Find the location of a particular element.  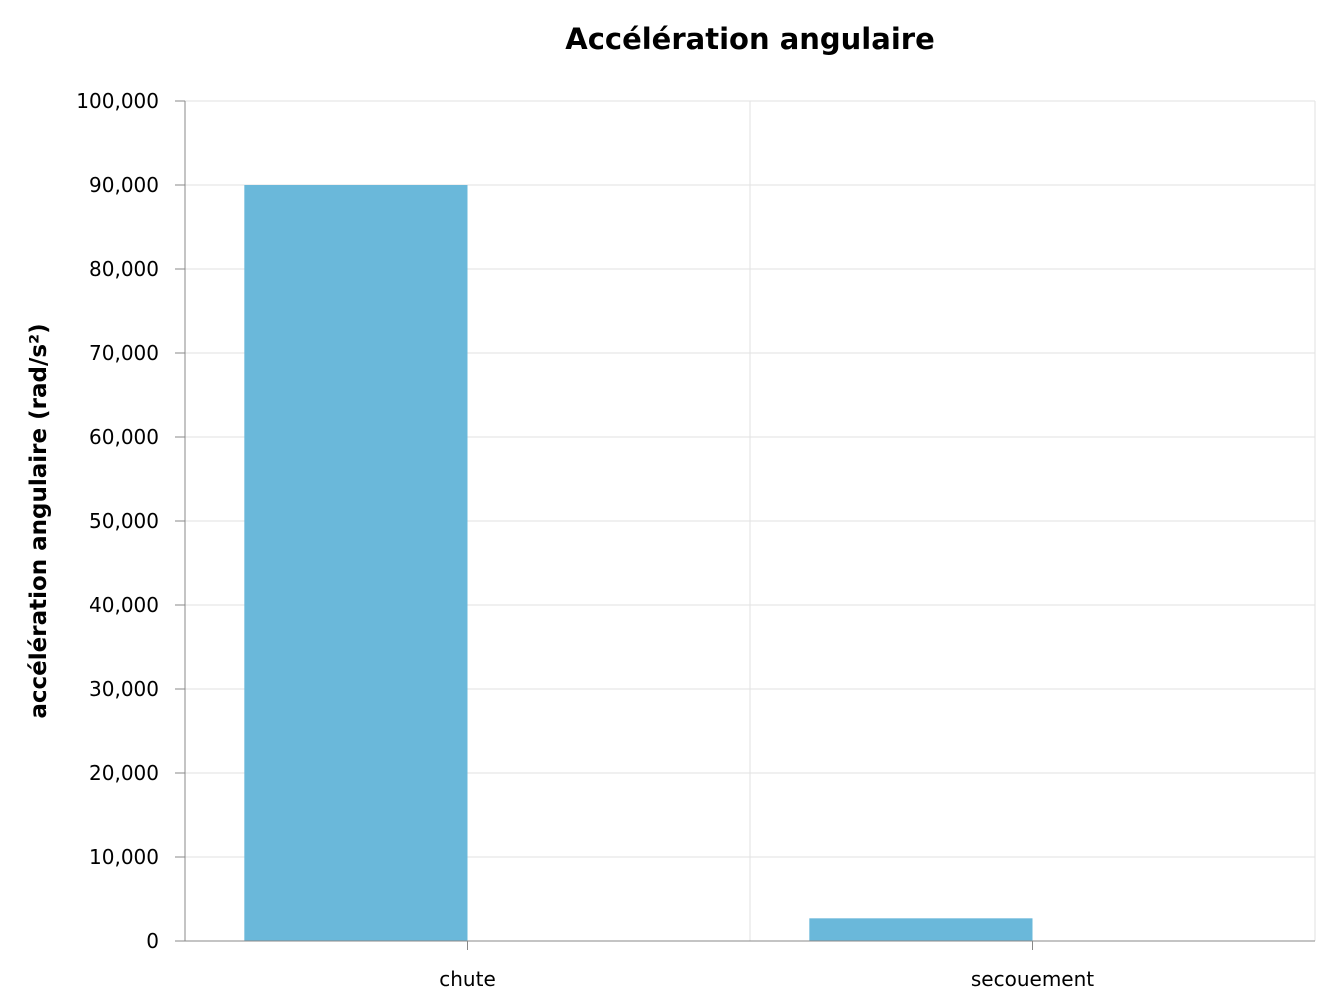

bar-chute is located at coordinates (356, 563).